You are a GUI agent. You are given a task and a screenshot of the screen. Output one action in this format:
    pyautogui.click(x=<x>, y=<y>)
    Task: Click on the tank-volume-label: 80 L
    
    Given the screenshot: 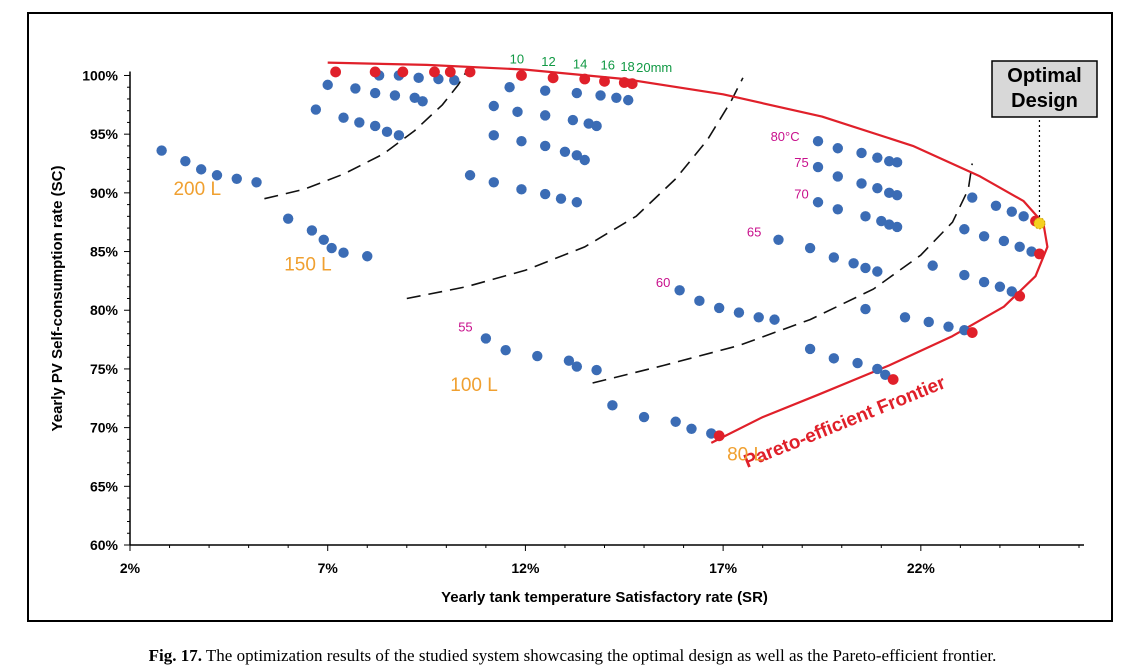 What is the action you would take?
    pyautogui.click(x=745, y=454)
    